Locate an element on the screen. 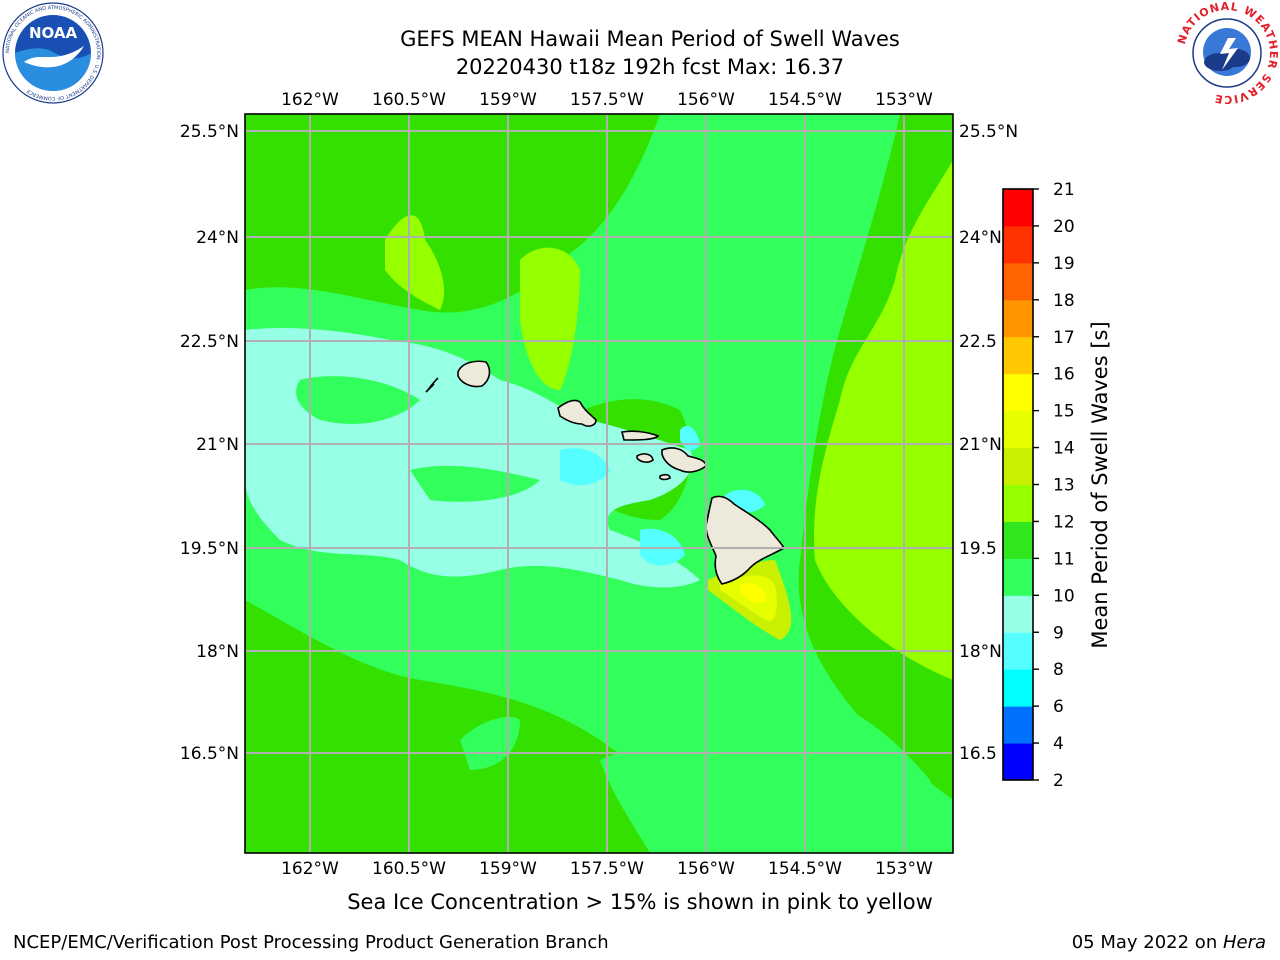  lon-tick-bottom: 159°W is located at coordinates (508, 869).